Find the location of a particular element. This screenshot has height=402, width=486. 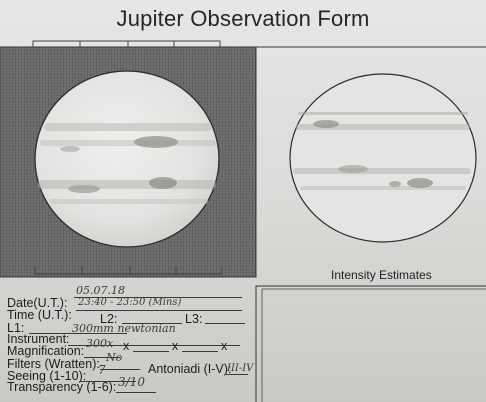

antoniadi-label: Antoniadi (I-V): is located at coordinates (190, 369).